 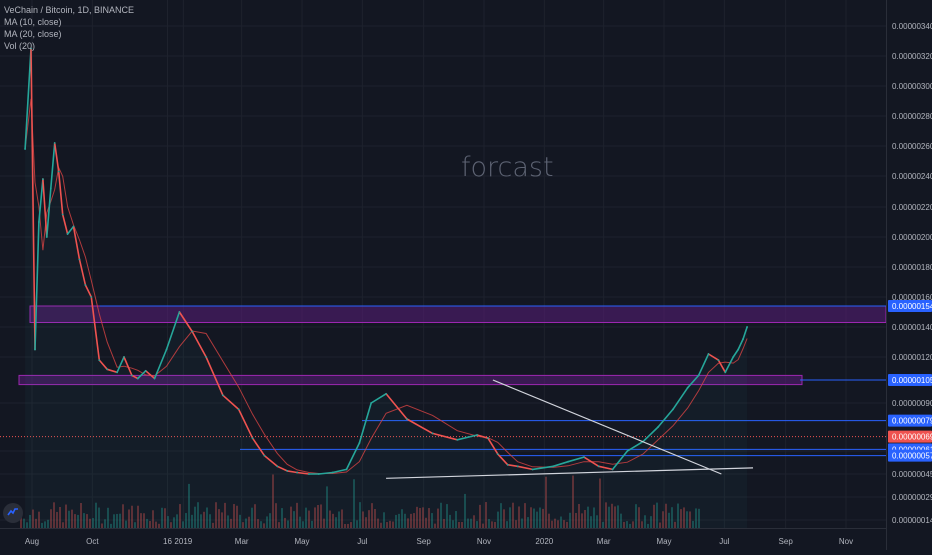 I want to click on y-tick-label: 0.00000140, so click(x=912, y=327).